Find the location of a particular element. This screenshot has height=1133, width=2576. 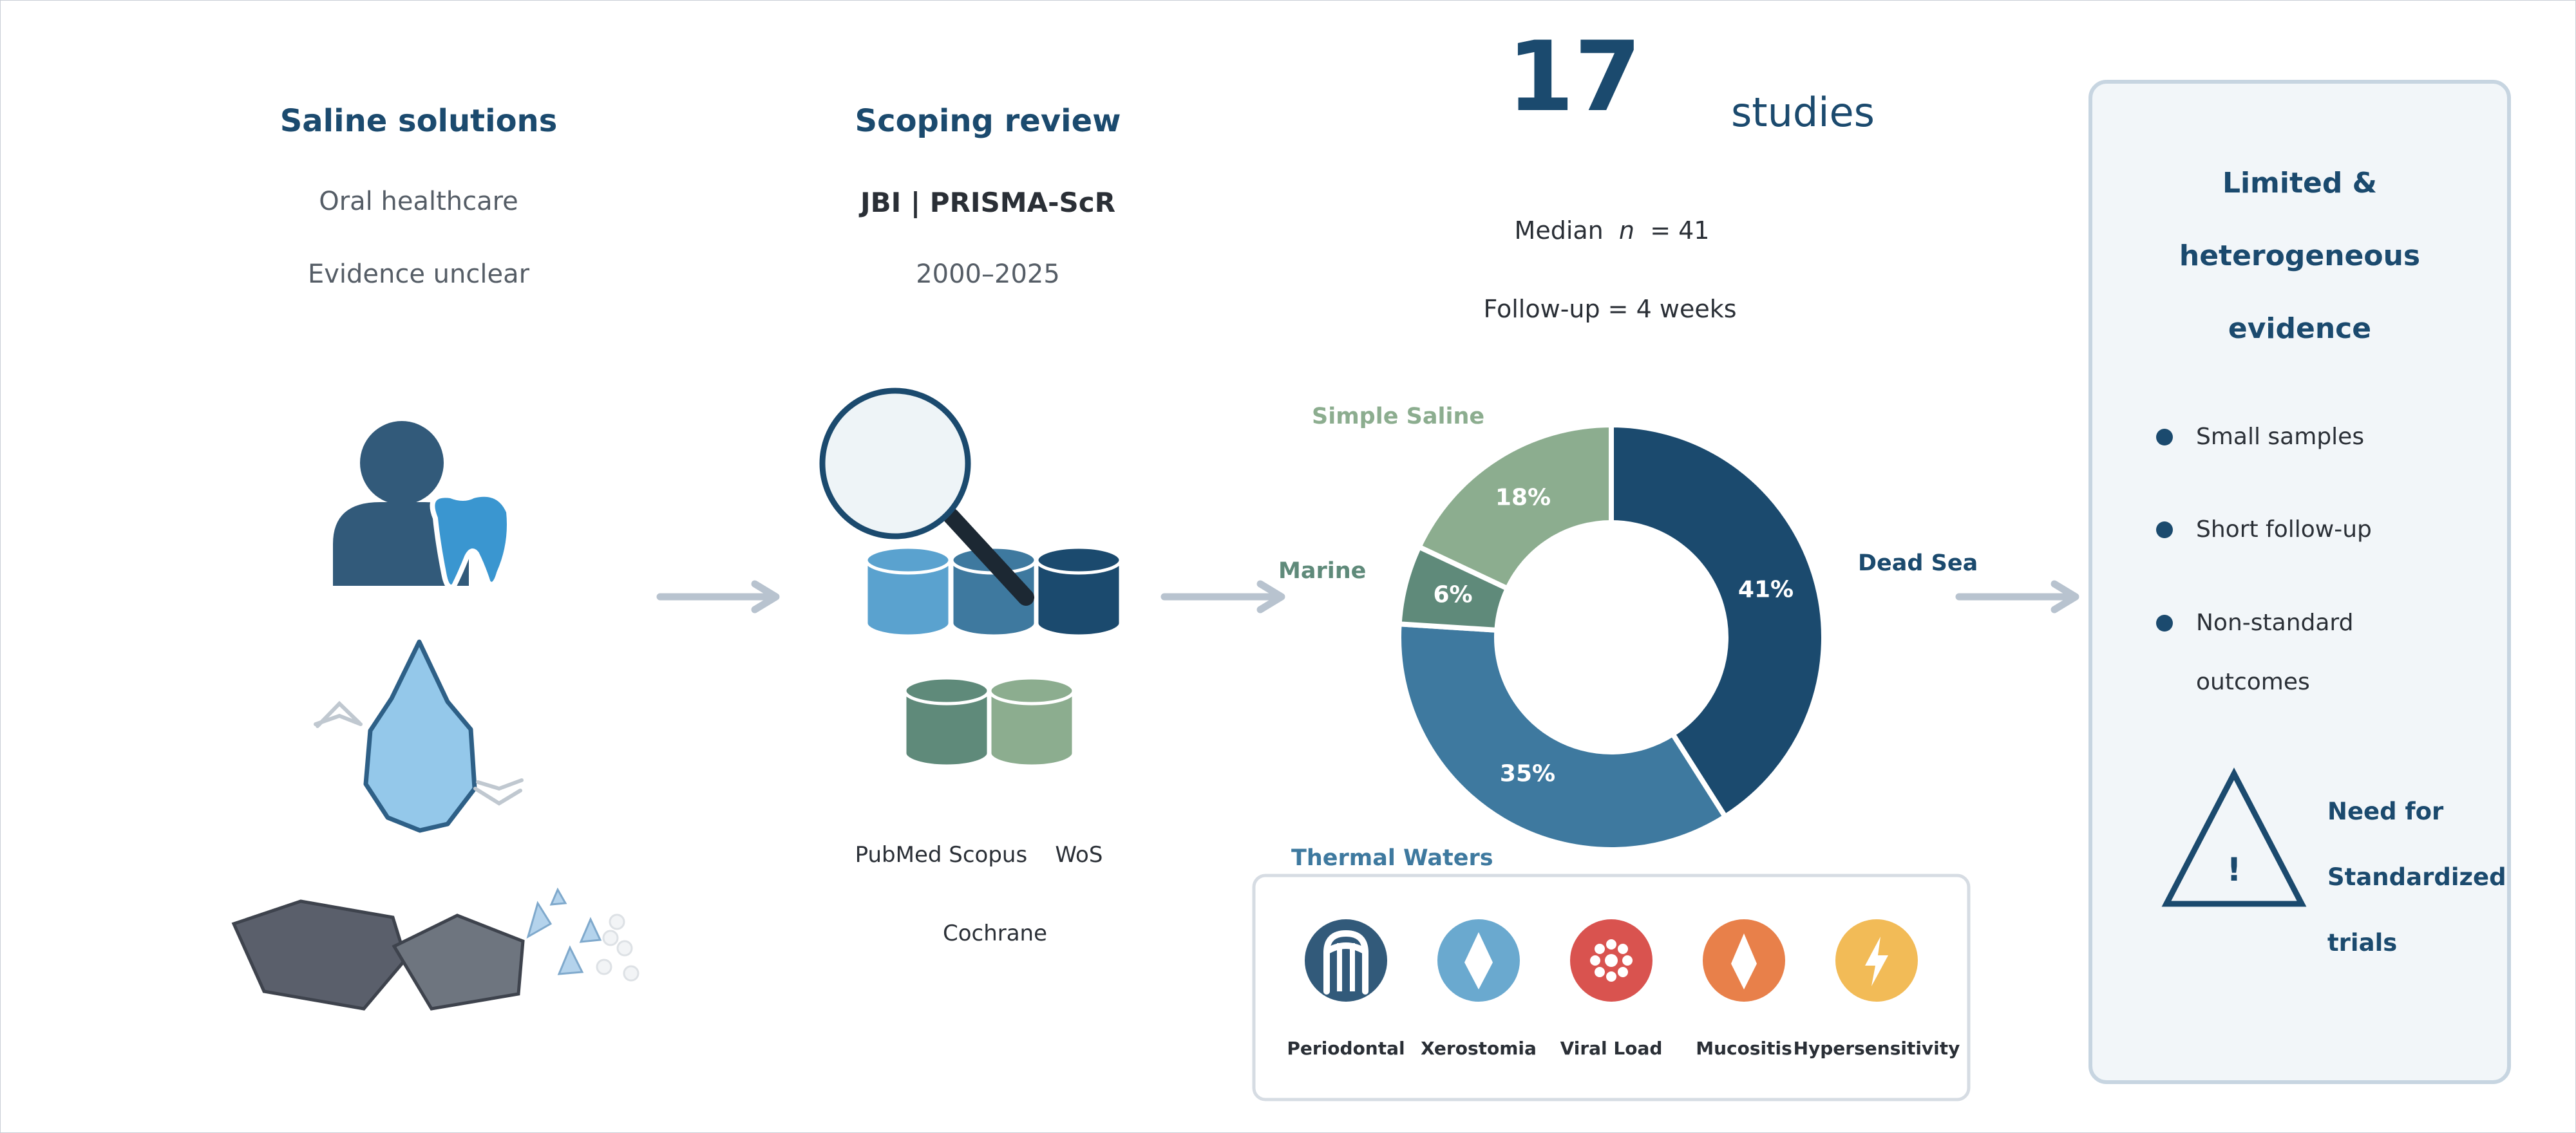

slice-label-marine: Marine is located at coordinates (1322, 571).